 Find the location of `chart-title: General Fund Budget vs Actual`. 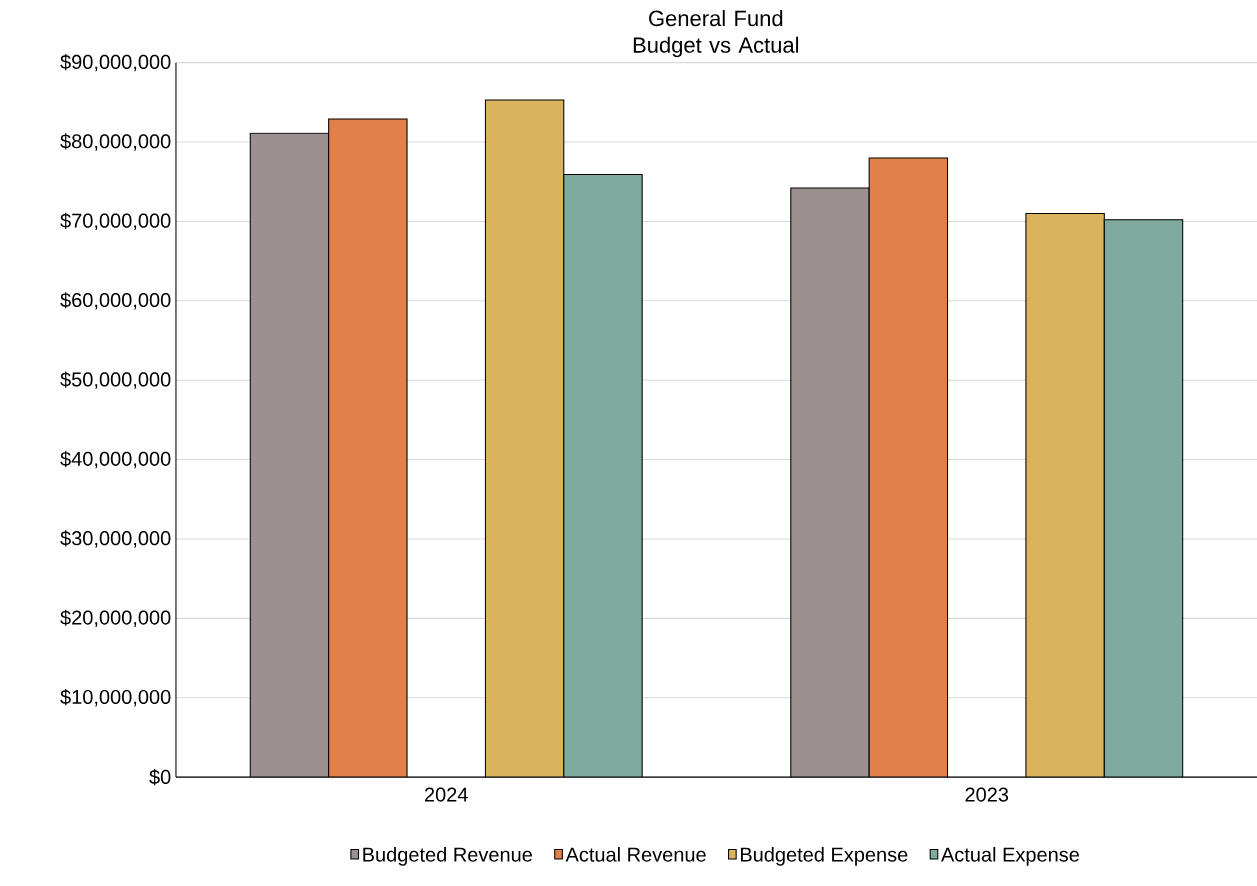

chart-title: General Fund Budget vs Actual is located at coordinates (716, 33).